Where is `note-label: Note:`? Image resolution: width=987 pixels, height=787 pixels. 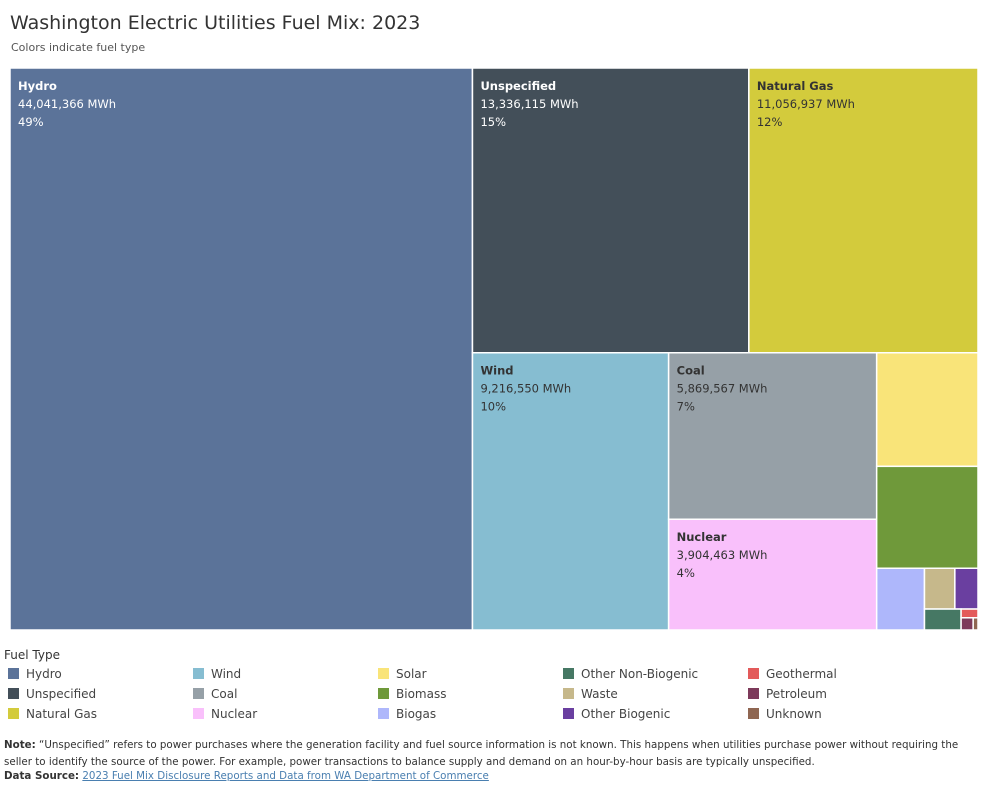
note-label: Note: is located at coordinates (20, 745).